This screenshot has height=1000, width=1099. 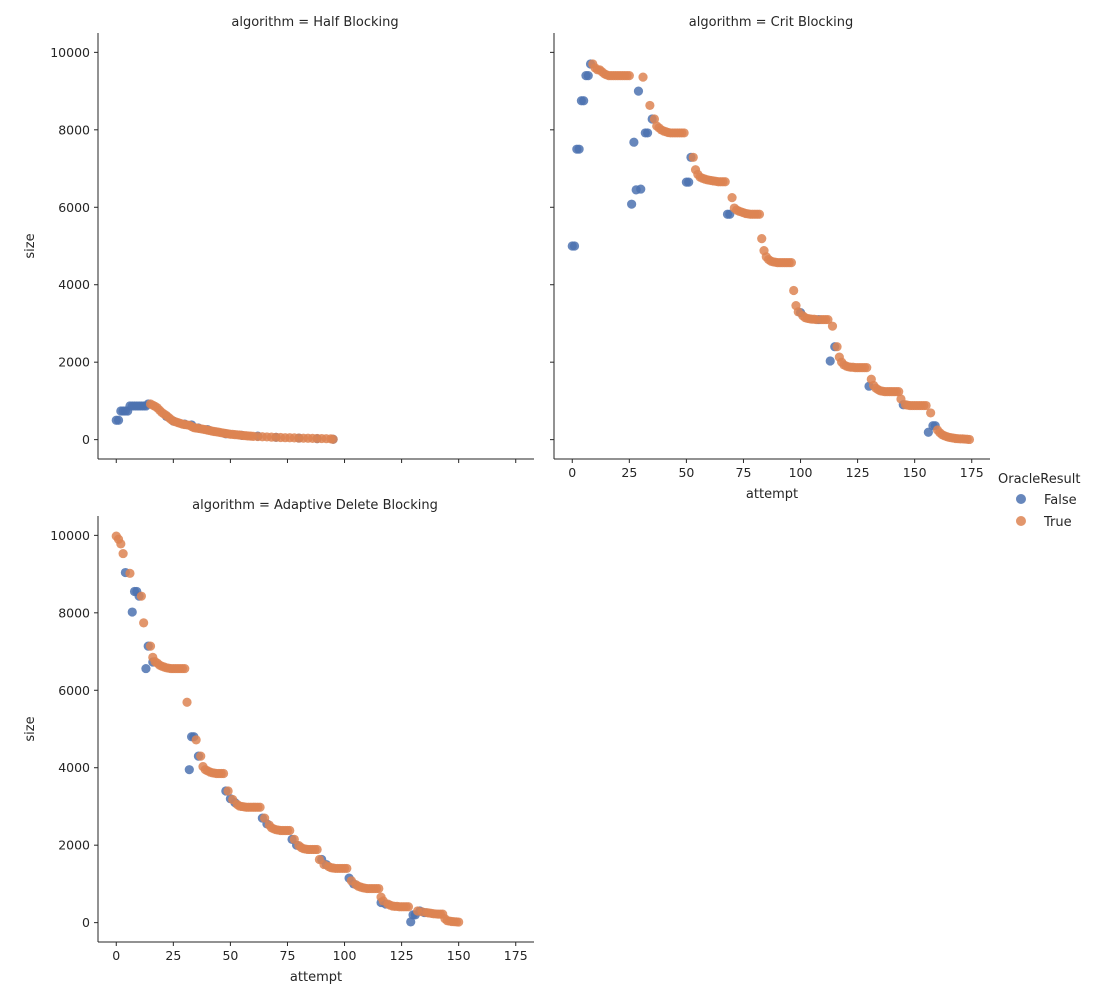 What do you see at coordinates (74, 690) in the screenshot?
I see `y-tick-label: 6000` at bounding box center [74, 690].